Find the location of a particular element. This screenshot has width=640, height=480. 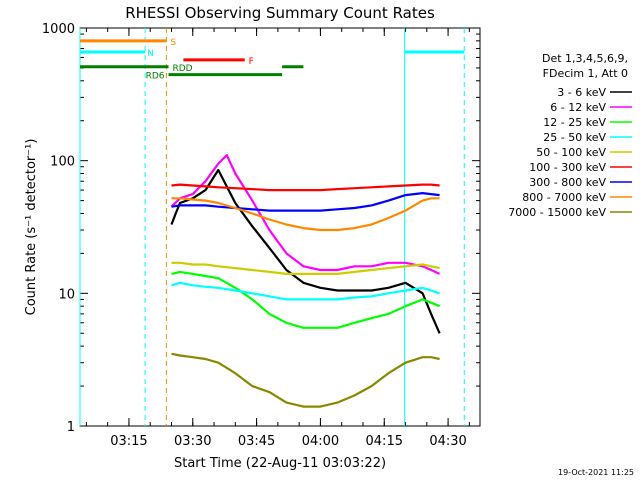

x-tick-label: 03:15 is located at coordinates (128, 441).